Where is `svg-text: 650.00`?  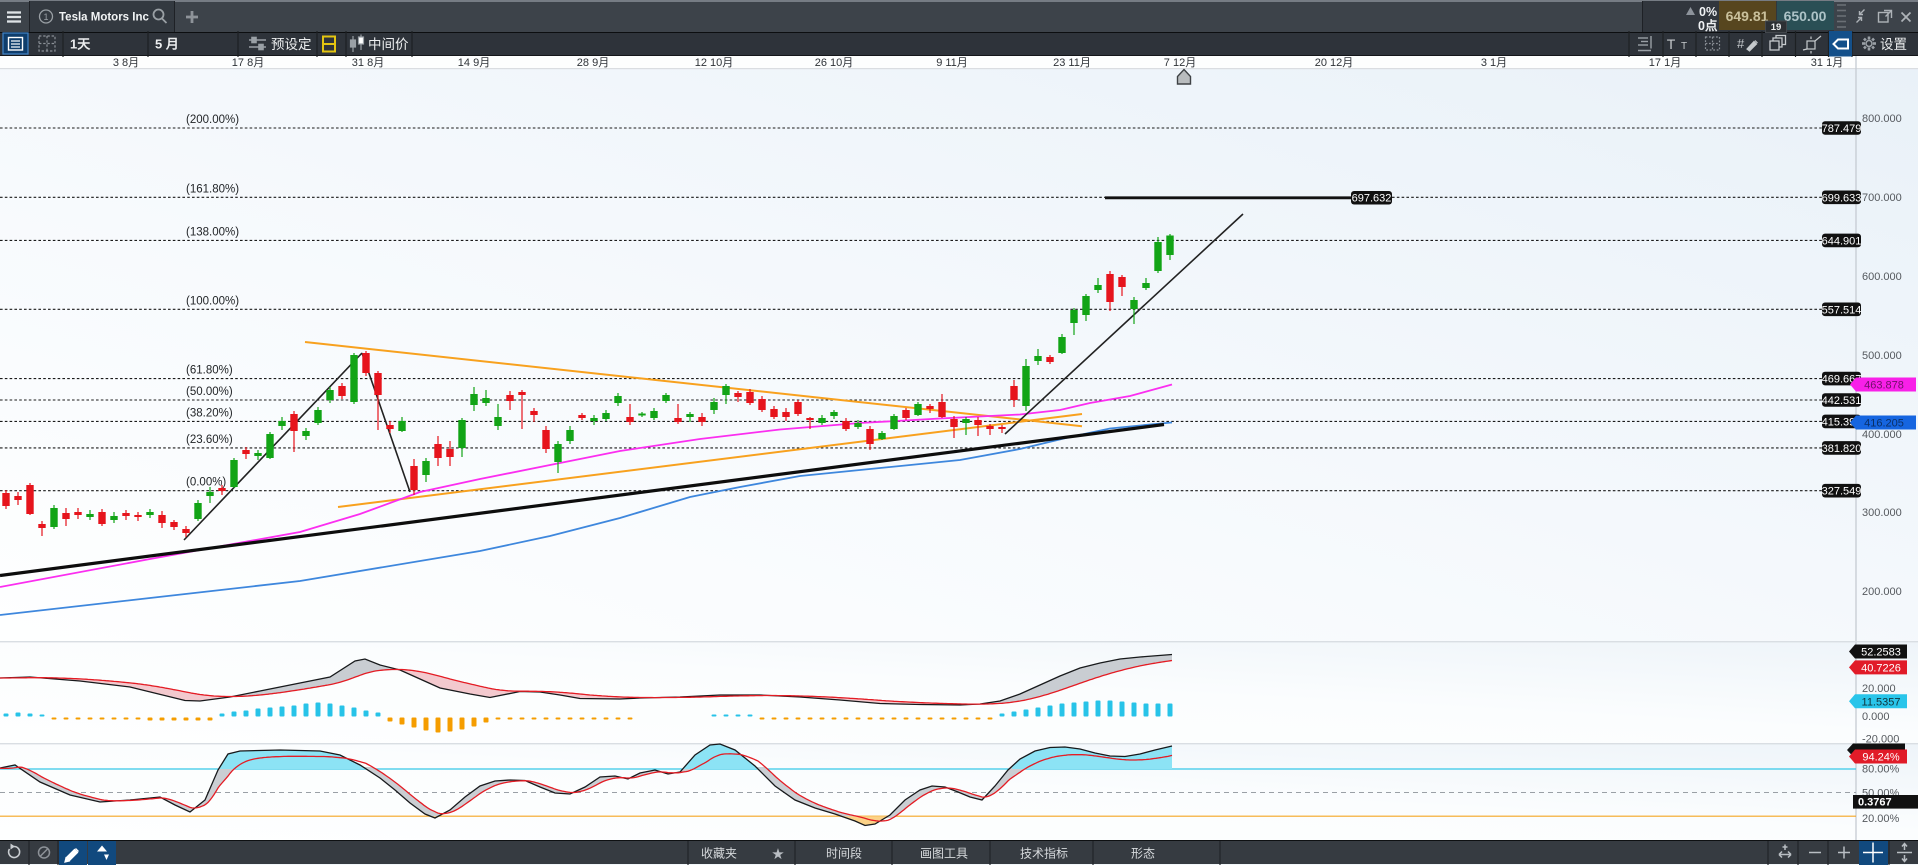
svg-text: 650.00 is located at coordinates (1805, 16).